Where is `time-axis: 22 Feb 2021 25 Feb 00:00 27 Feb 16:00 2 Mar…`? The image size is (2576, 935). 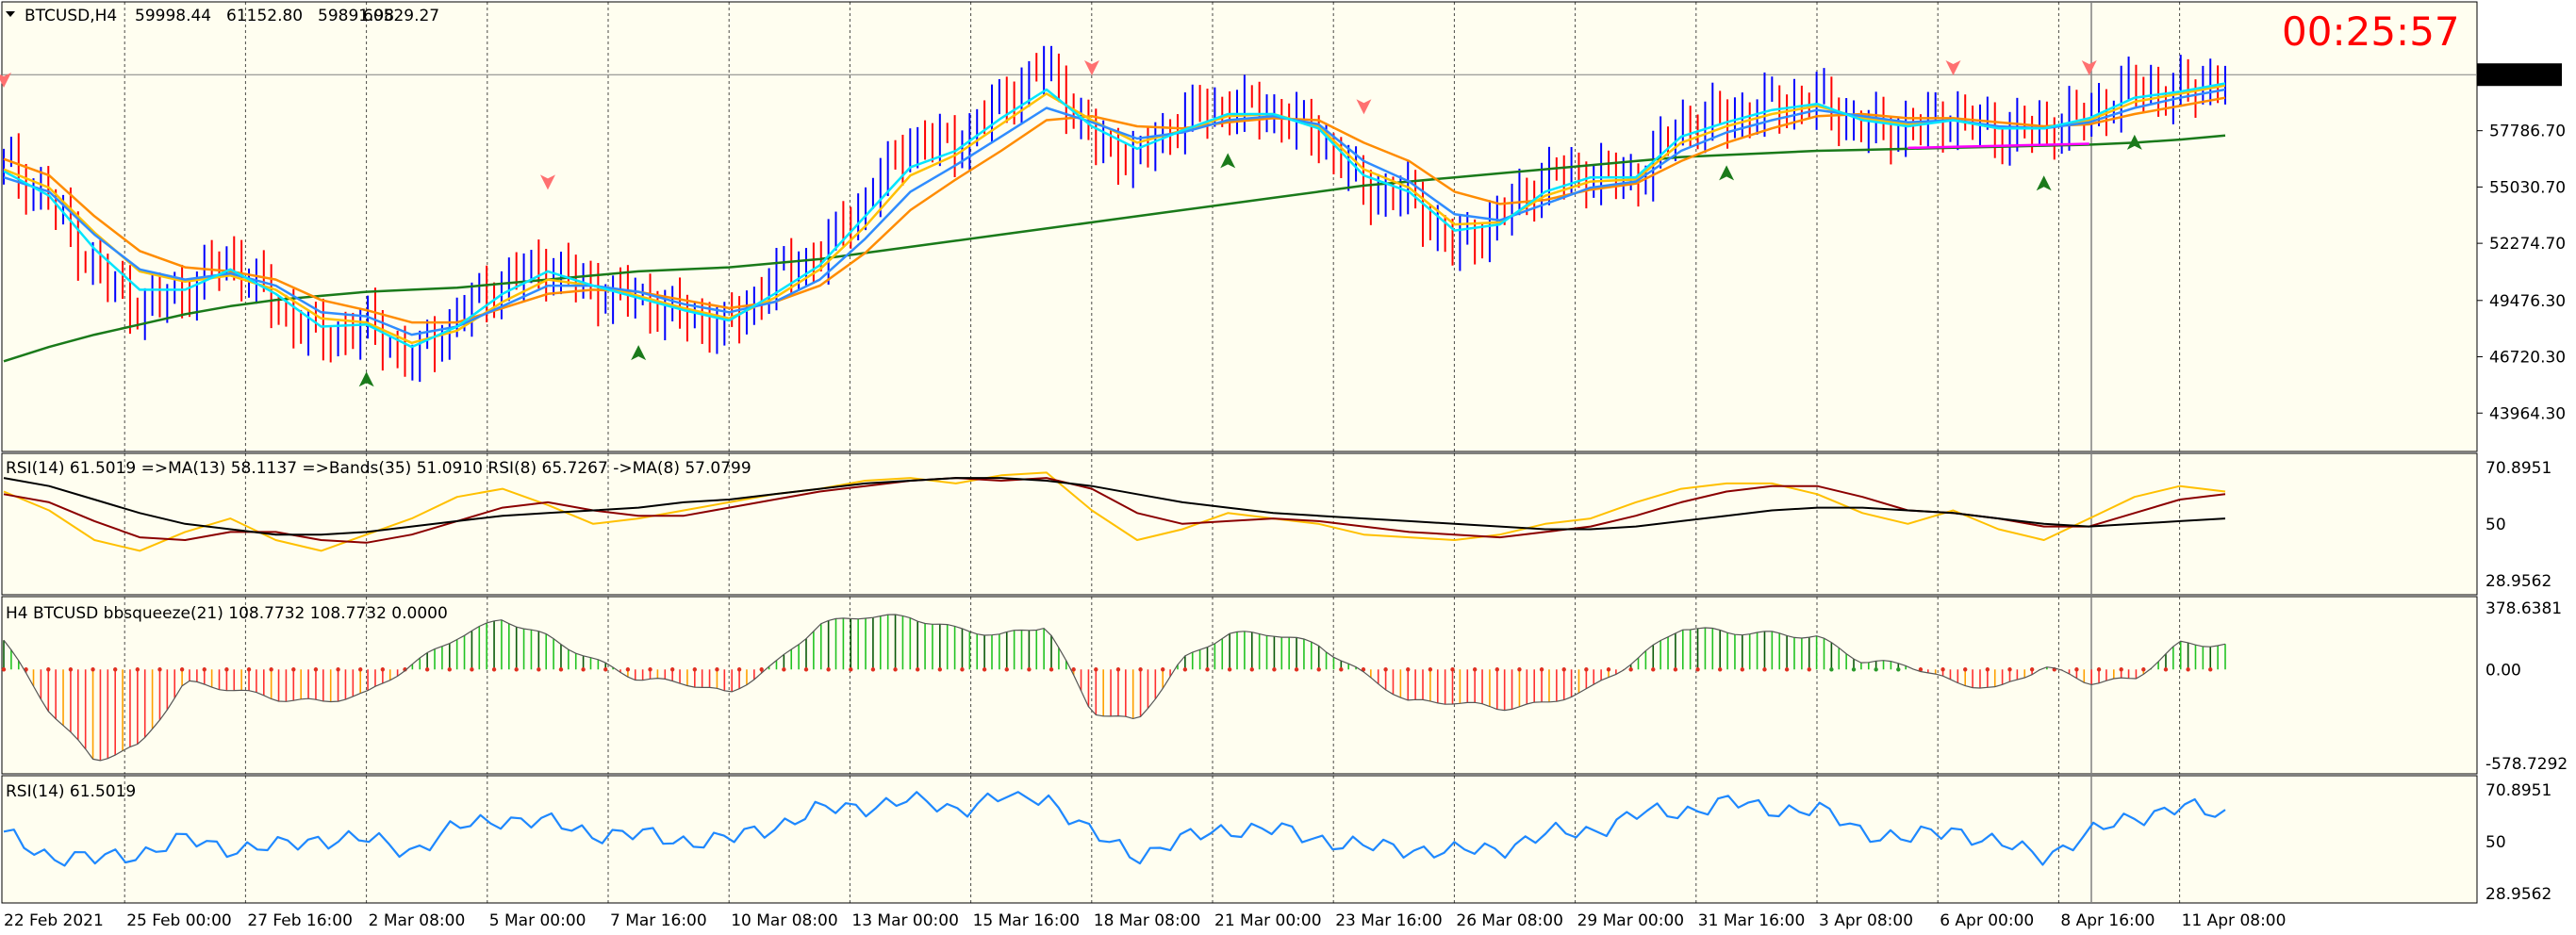 time-axis: 22 Feb 2021 25 Feb 00:00 27 Feb 16:00 2 Mar… is located at coordinates (1145, 920).